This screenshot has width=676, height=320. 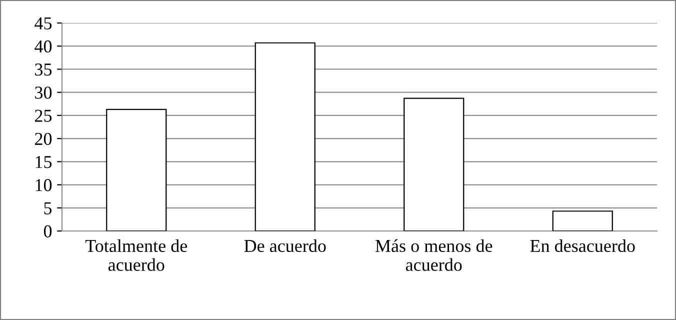 I want to click on y-tick-label: 40, so click(x=43, y=46).